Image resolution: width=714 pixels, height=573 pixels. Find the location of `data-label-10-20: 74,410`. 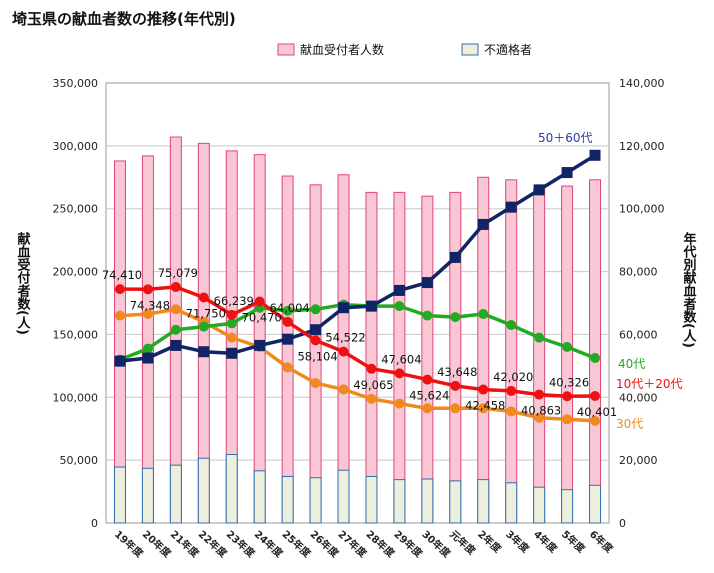

data-label-10-20: 74,410 is located at coordinates (122, 275).